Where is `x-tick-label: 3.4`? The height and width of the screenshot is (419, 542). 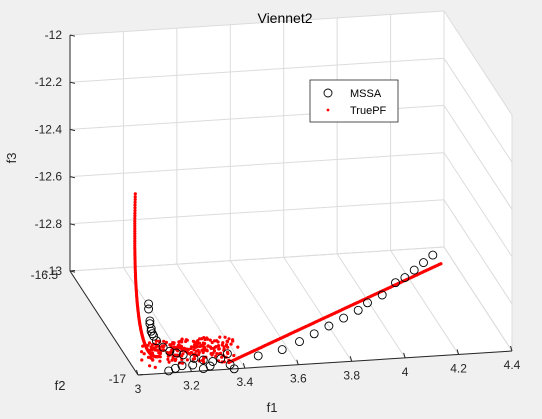 x-tick-label: 3.4 is located at coordinates (245, 382).